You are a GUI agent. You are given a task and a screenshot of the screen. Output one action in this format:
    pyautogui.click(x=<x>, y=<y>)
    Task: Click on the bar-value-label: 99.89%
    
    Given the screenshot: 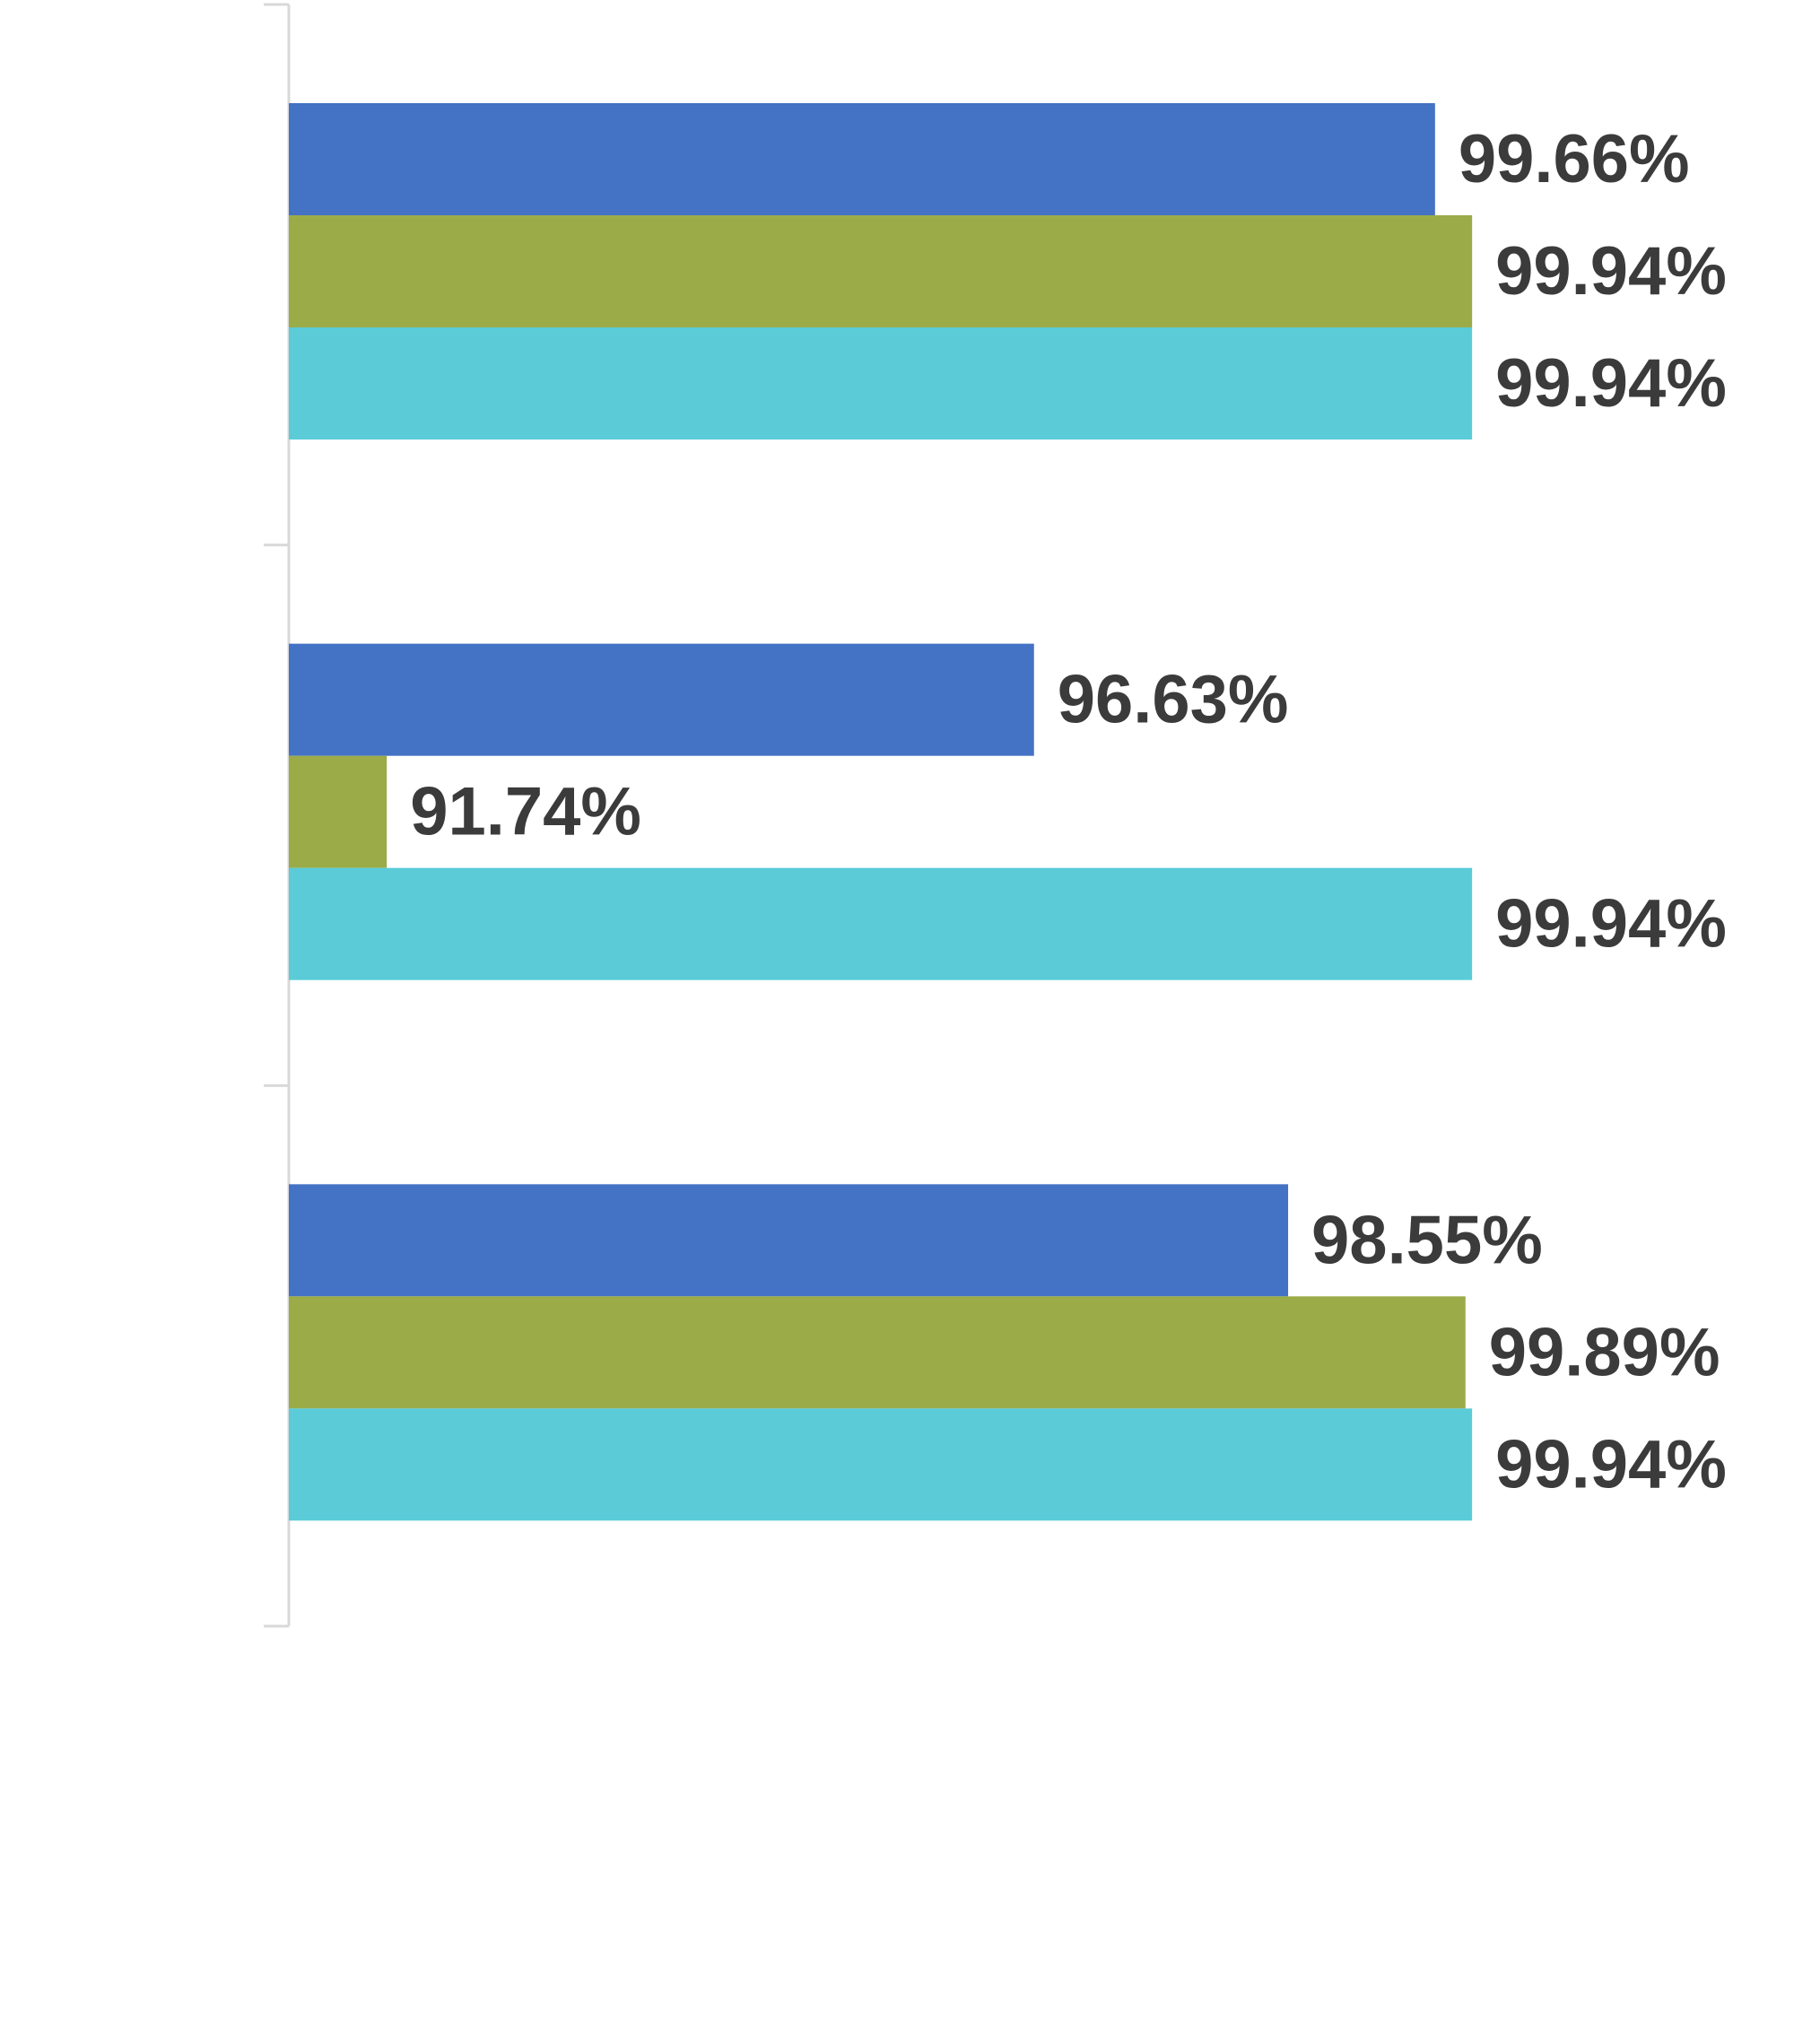 What is the action you would take?
    pyautogui.click(x=1604, y=1352)
    